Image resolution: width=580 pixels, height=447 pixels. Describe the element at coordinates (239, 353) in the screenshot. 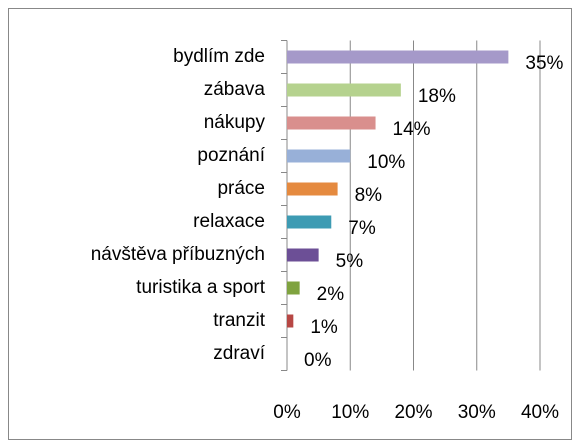

I see `y-tick-label: zdraví` at that location.